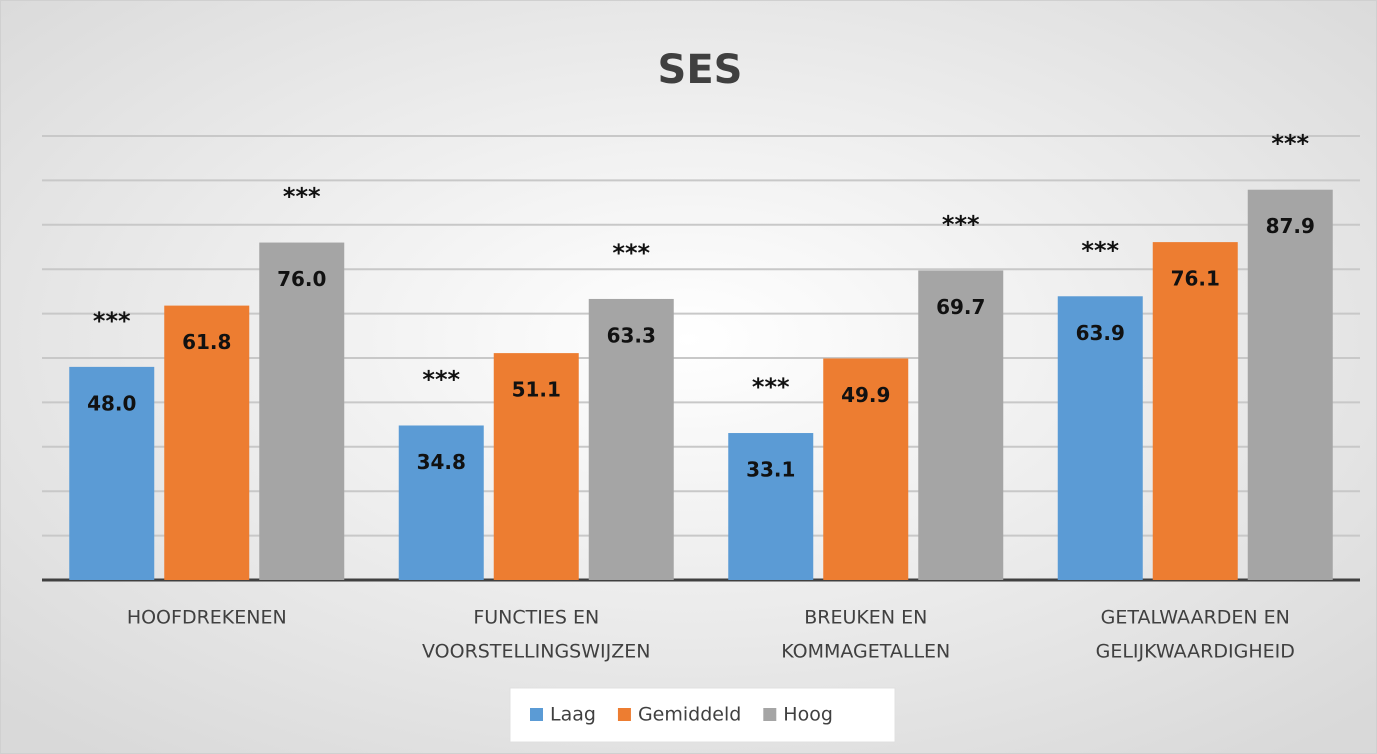  I want to click on data-label: 63.3, so click(631, 335).